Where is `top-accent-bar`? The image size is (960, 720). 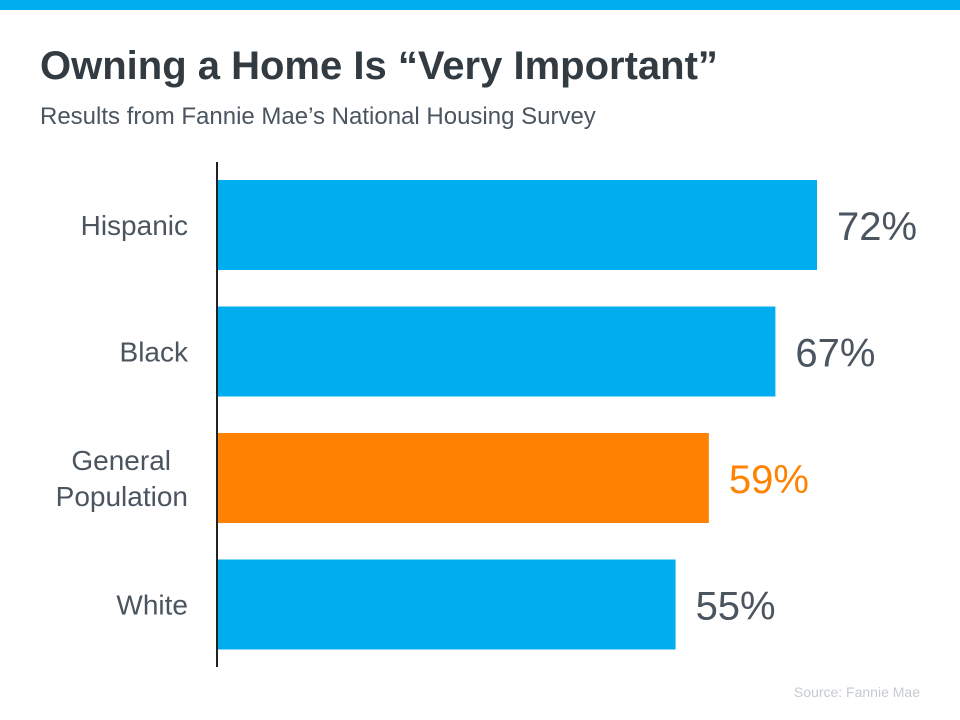 top-accent-bar is located at coordinates (480, 5).